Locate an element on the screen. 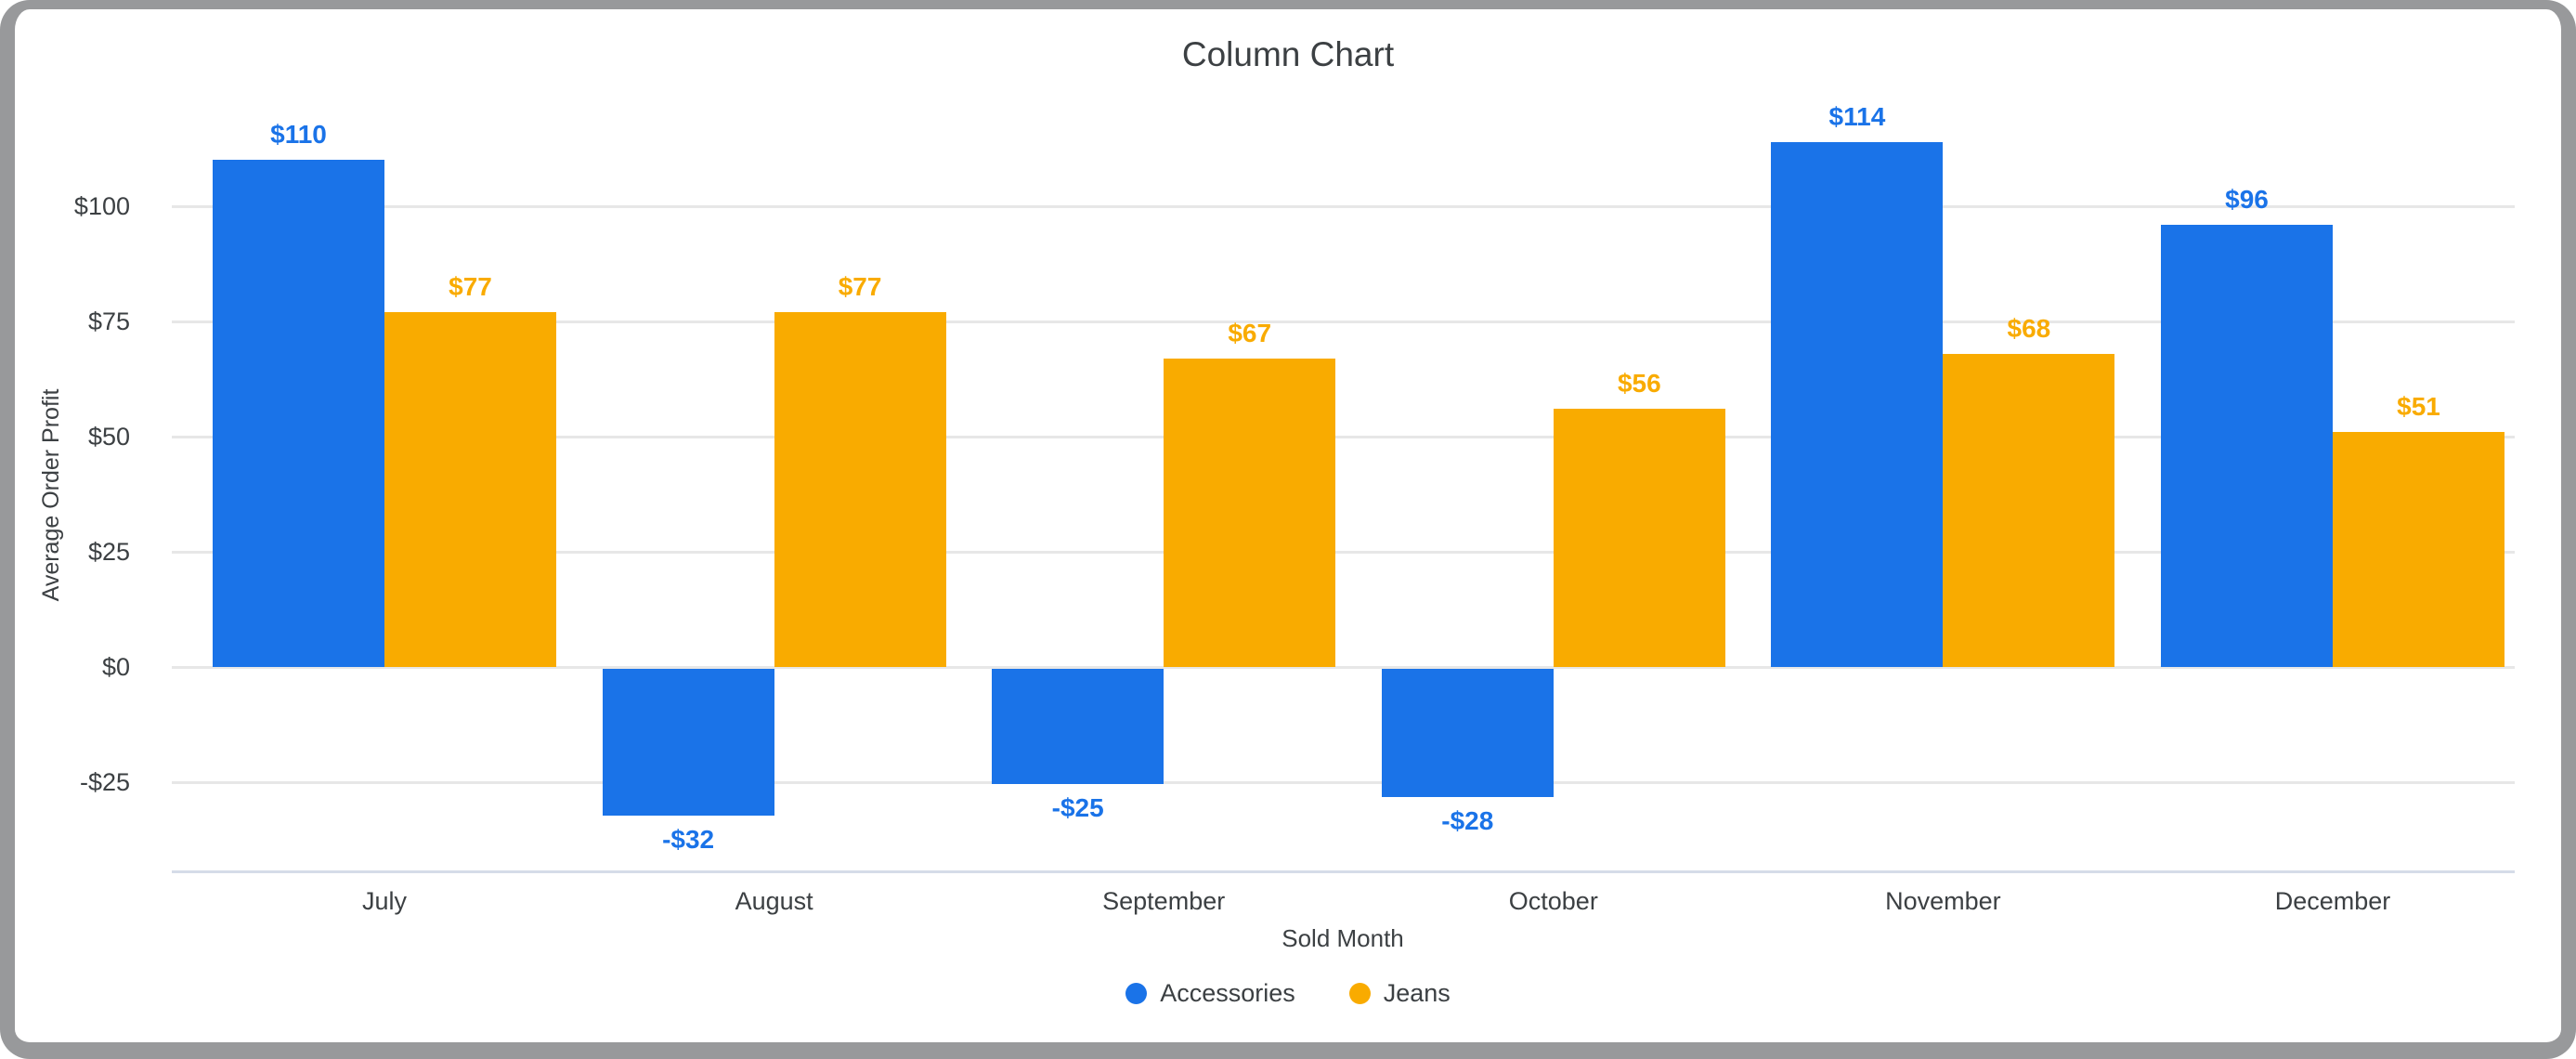  x-axis-title: Sold Month is located at coordinates (1342, 938).